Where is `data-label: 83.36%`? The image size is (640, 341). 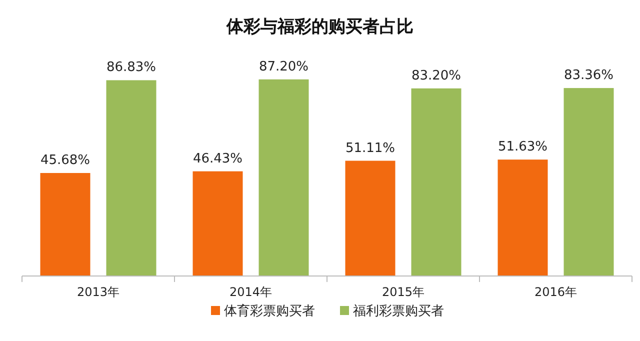 data-label: 83.36% is located at coordinates (589, 76).